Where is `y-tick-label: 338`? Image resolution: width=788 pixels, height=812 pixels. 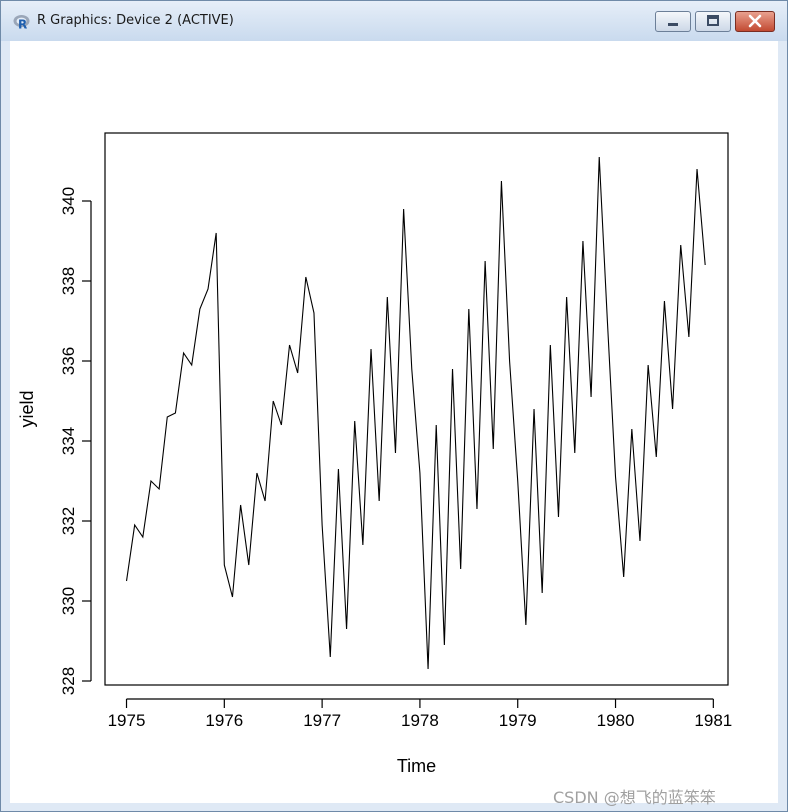 y-tick-label: 338 is located at coordinates (68, 281).